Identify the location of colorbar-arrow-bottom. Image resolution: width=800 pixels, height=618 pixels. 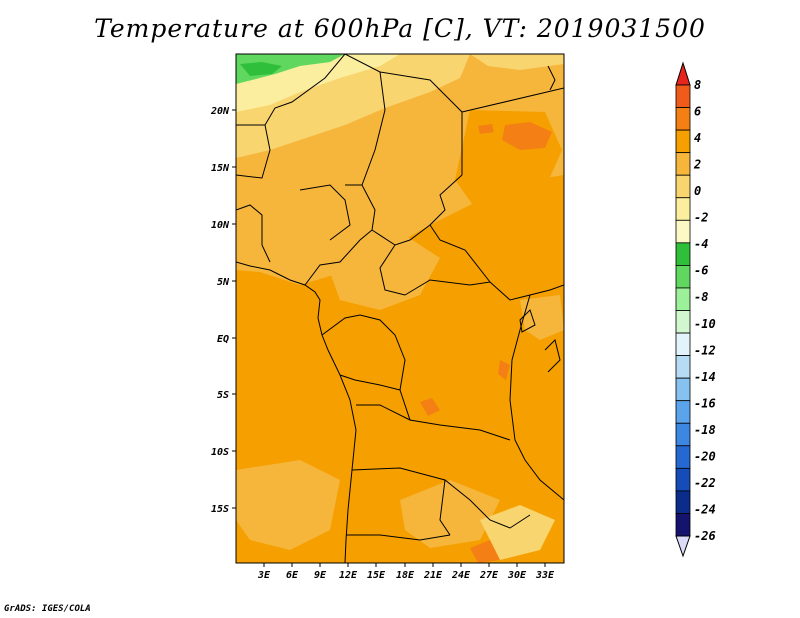
(683, 546).